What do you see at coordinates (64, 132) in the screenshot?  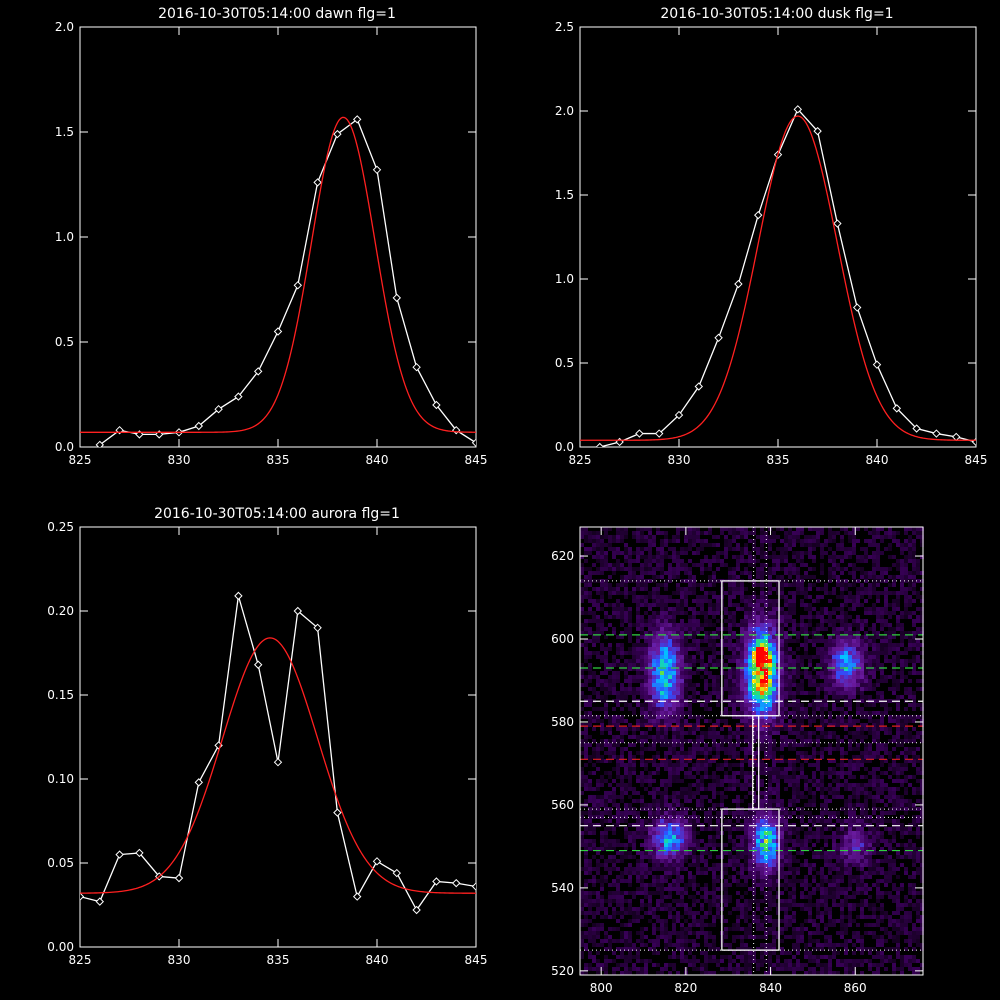 I see `dawn-ytick-label: 1.5` at bounding box center [64, 132].